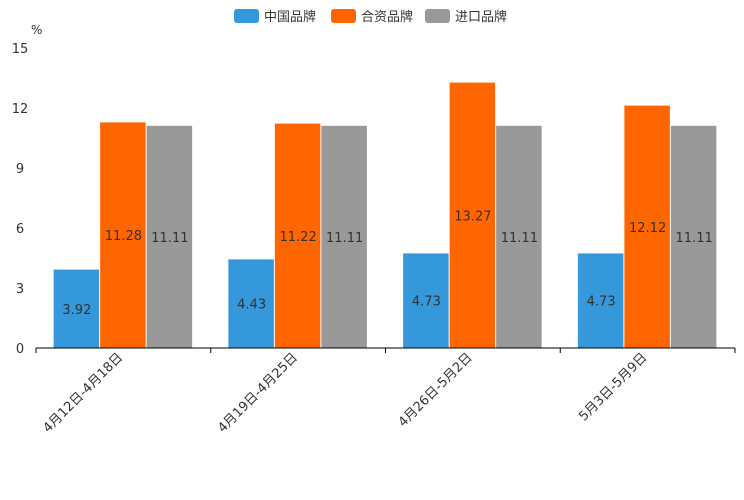 Image resolution: width=744 pixels, height=500 pixels. Describe the element at coordinates (481, 17) in the screenshot. I see `legend-label-2: 进口品牌` at that location.